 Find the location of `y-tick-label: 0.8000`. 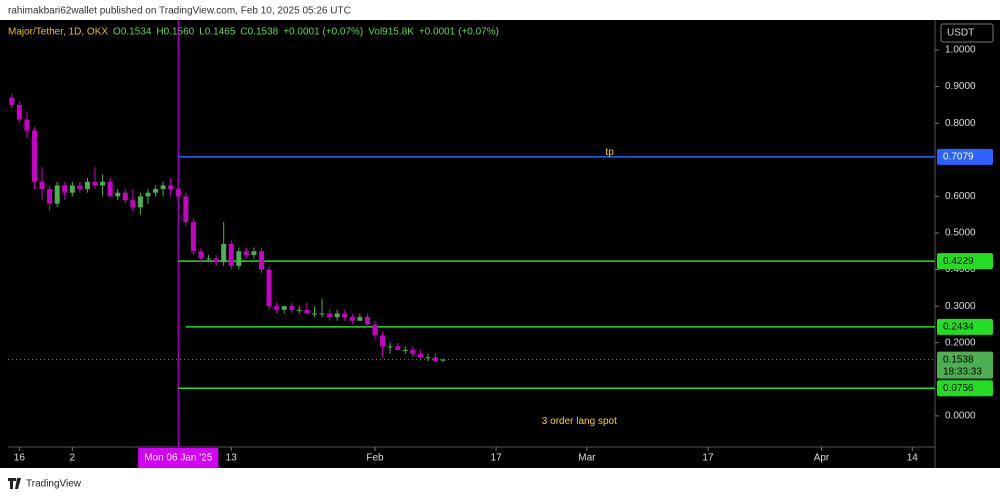

y-tick-label: 0.8000 is located at coordinates (960, 123).